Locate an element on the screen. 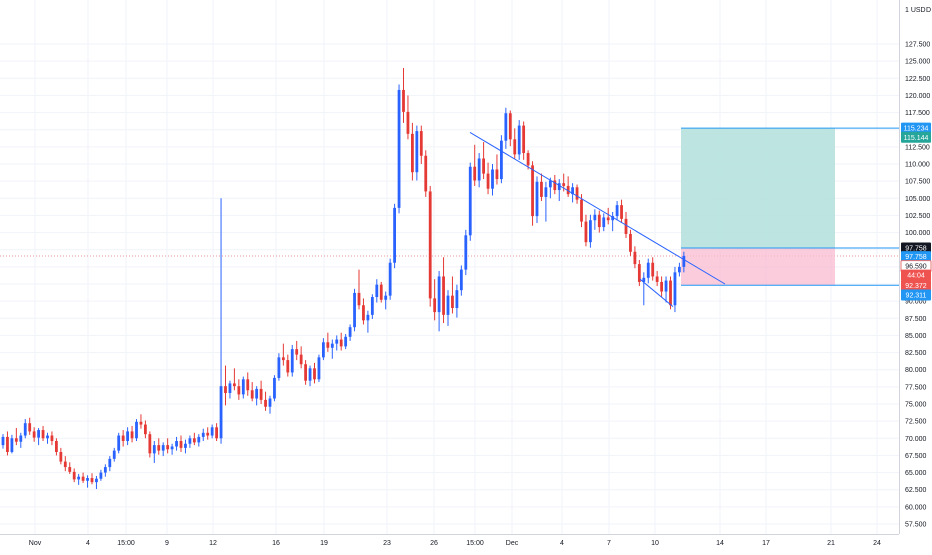  x-tick-label: 24 is located at coordinates (877, 543).